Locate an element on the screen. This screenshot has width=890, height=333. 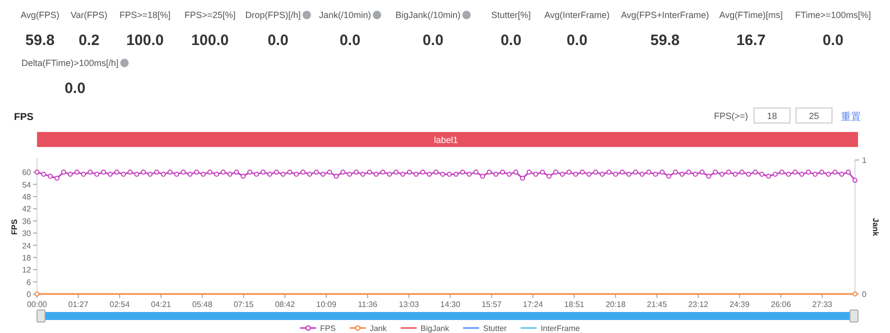
y-axis-title: FPS is located at coordinates (14, 226).